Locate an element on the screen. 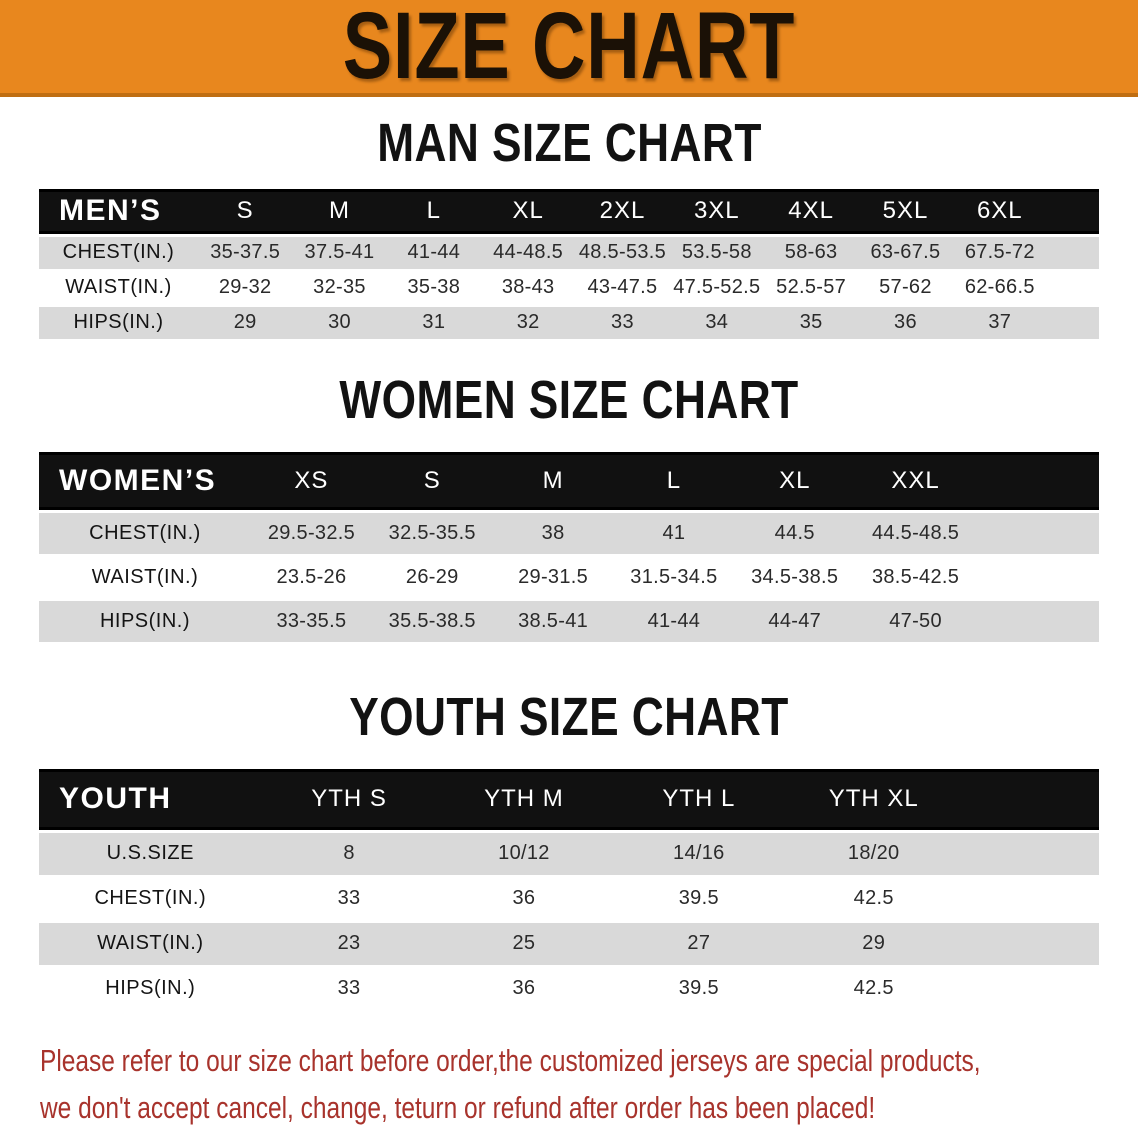  measure-value: 58-63 is located at coordinates (811, 253).